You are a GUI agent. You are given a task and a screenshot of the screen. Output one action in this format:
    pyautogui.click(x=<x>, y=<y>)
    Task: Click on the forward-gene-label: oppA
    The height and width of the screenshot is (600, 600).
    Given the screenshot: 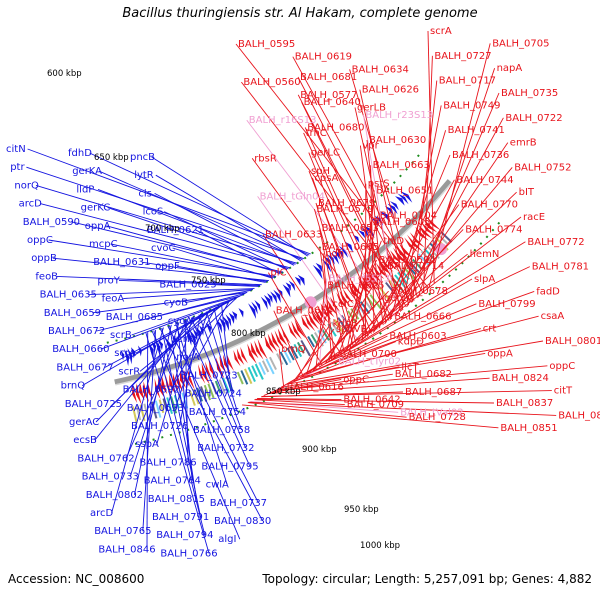 What is the action you would take?
    pyautogui.click(x=500, y=353)
    